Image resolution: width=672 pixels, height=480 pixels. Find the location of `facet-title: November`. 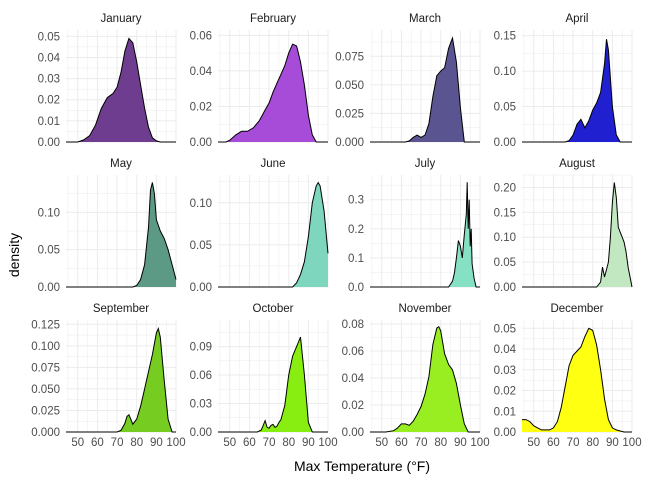

facet-title: November is located at coordinates (424, 309).